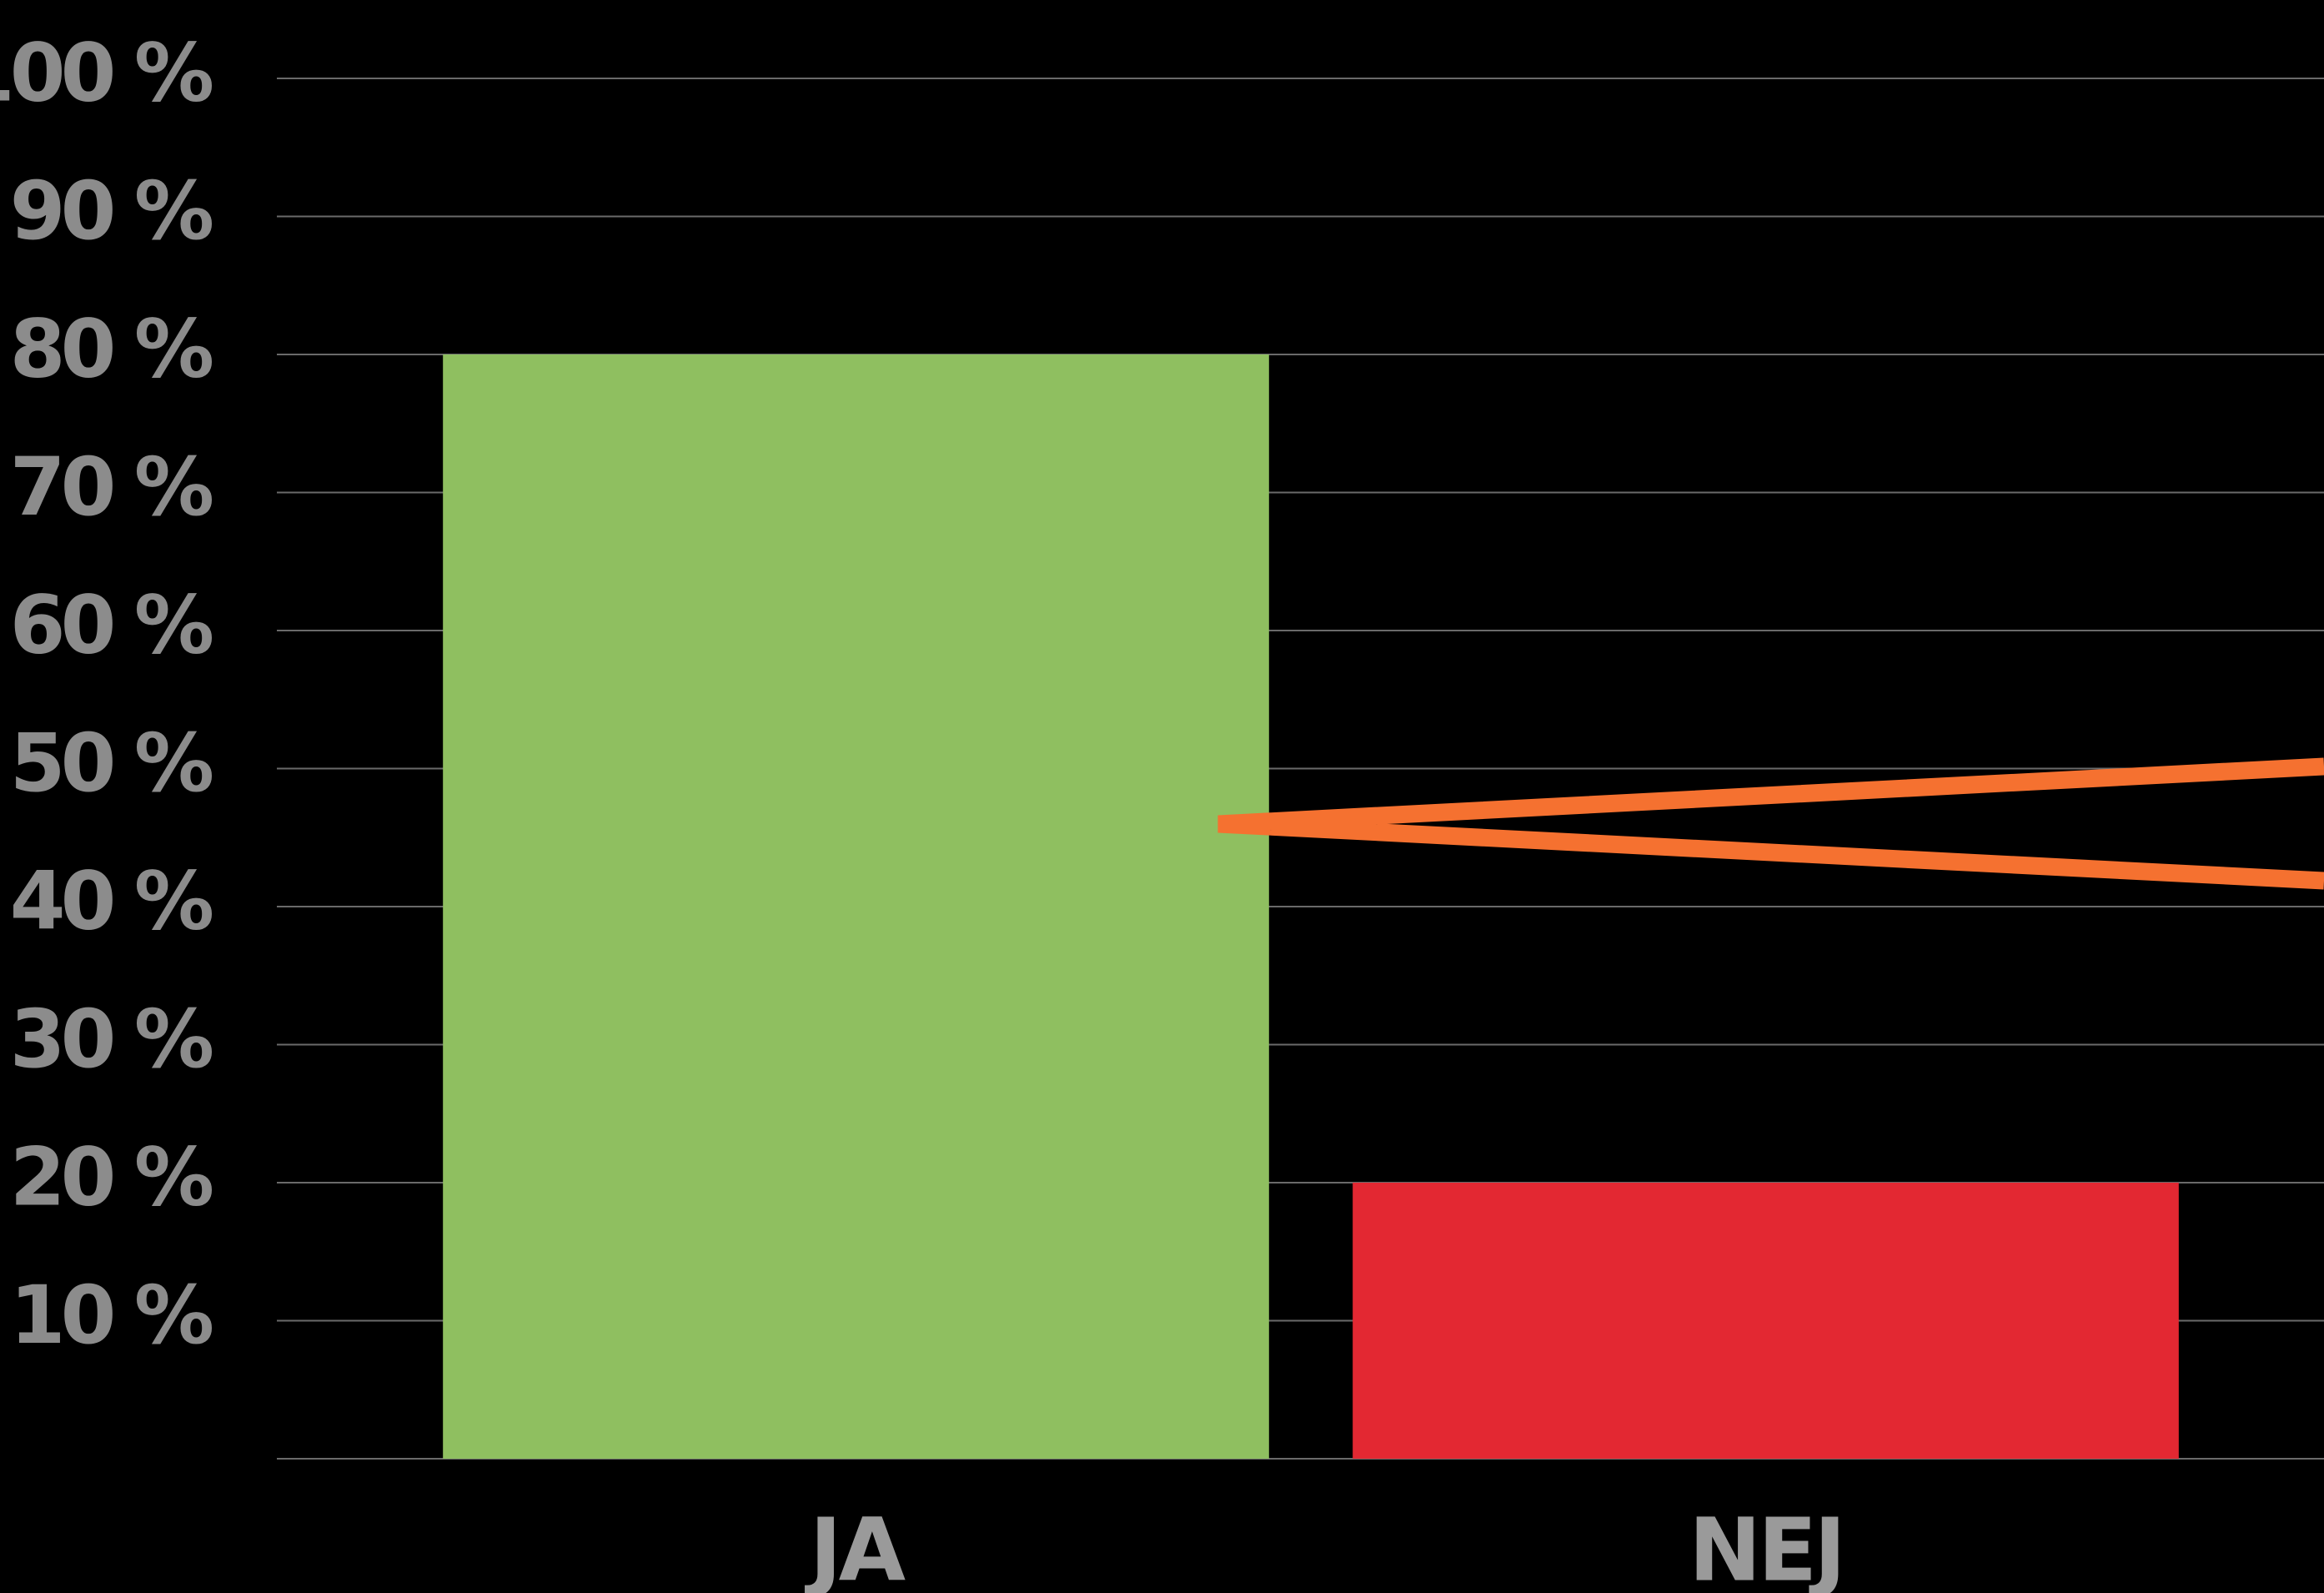 This screenshot has height=1593, width=2324. I want to click on x-tick-label: JA, so click(855, 1546).